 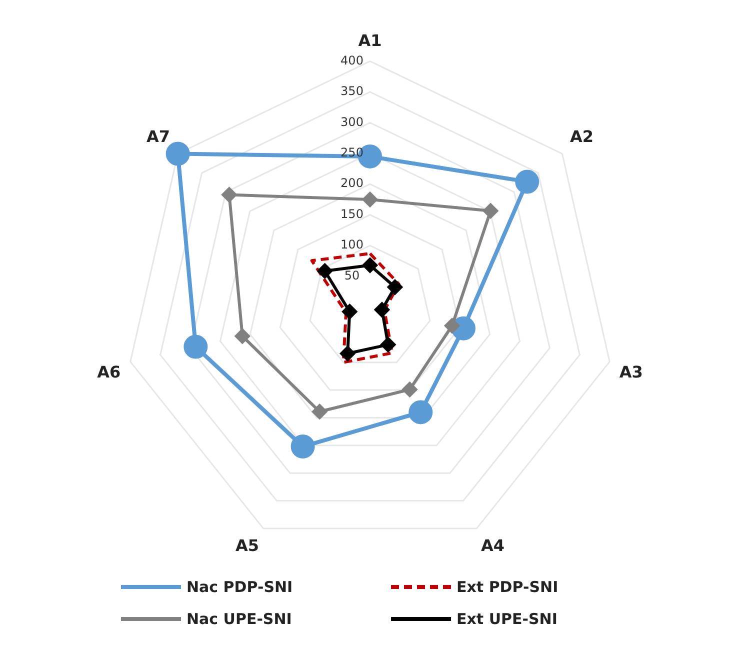 I want to click on spoke-label: A2, so click(x=582, y=136).